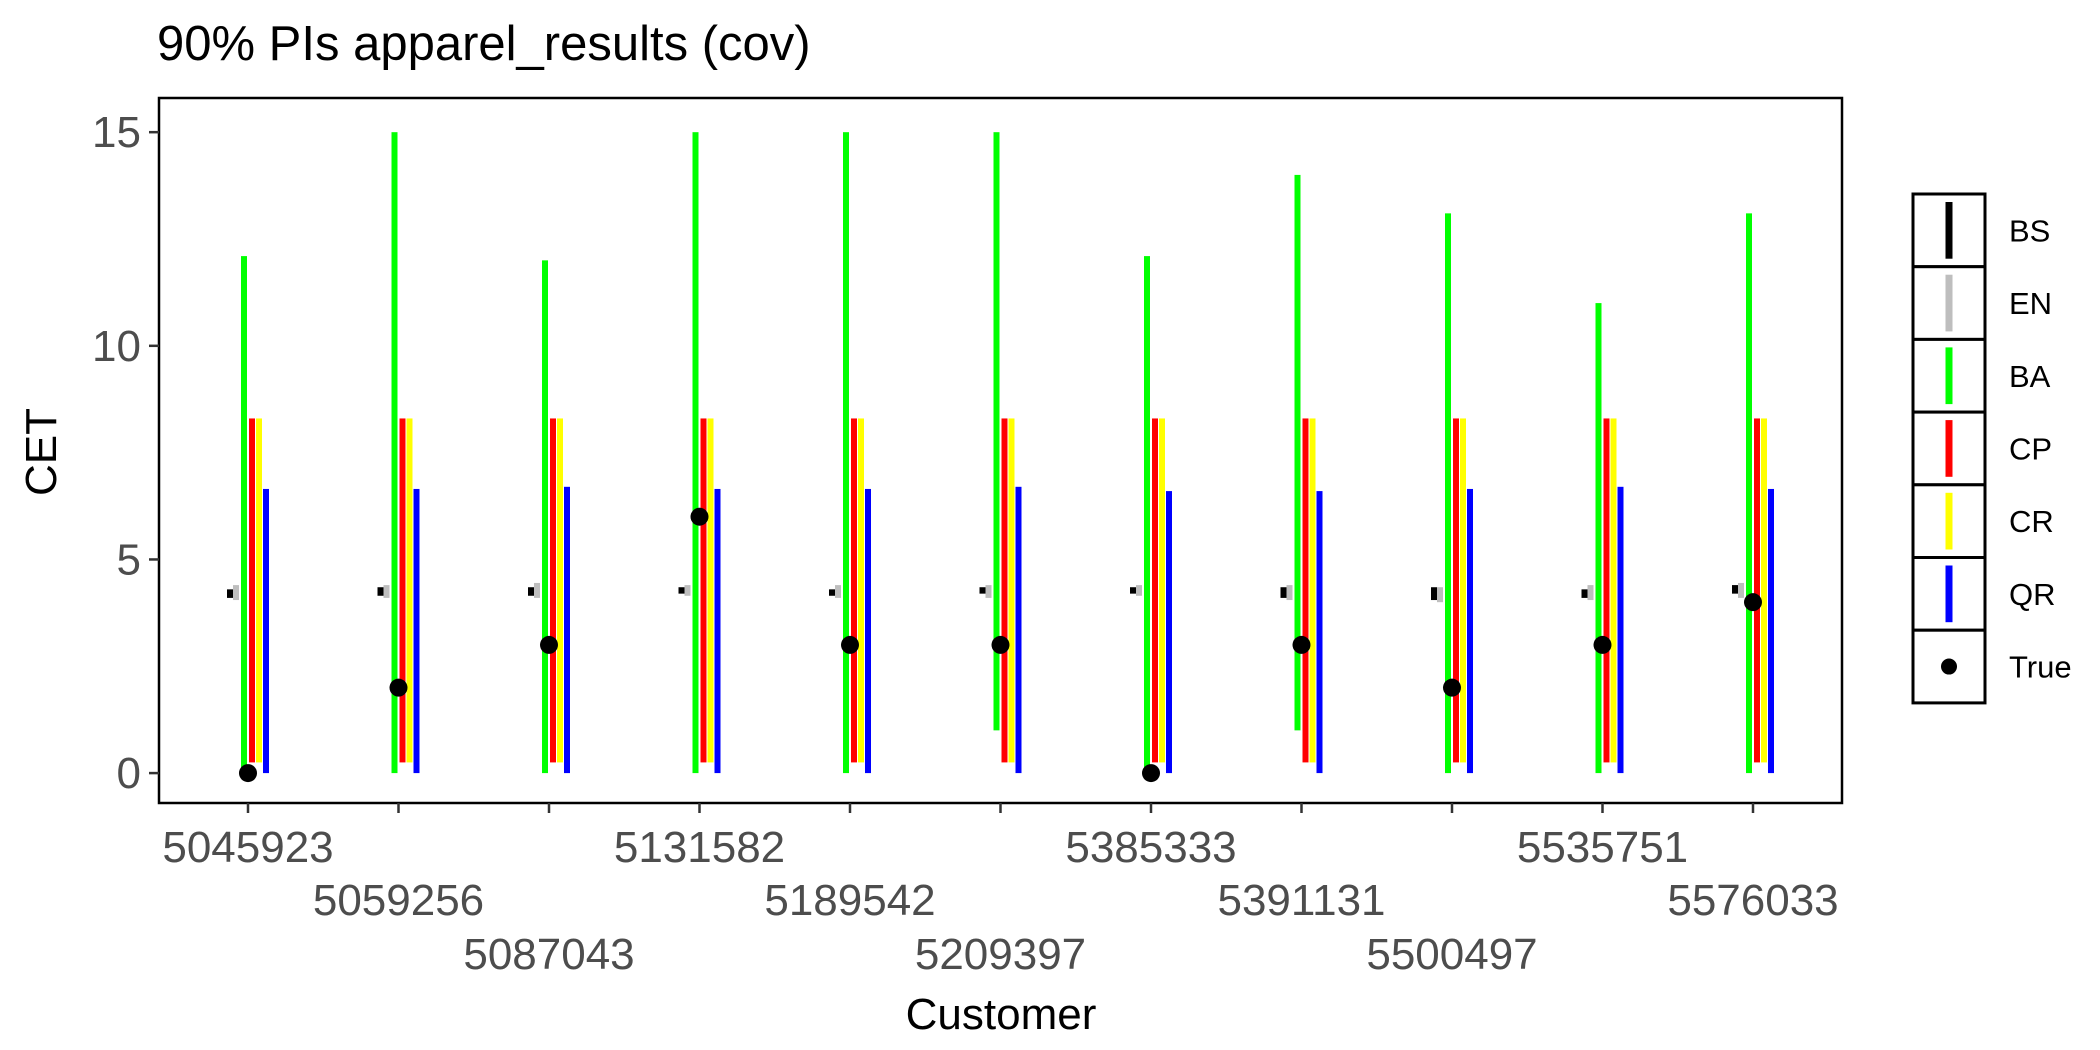  What do you see at coordinates (1602, 847) in the screenshot?
I see `x-tick-label: 5535751` at bounding box center [1602, 847].